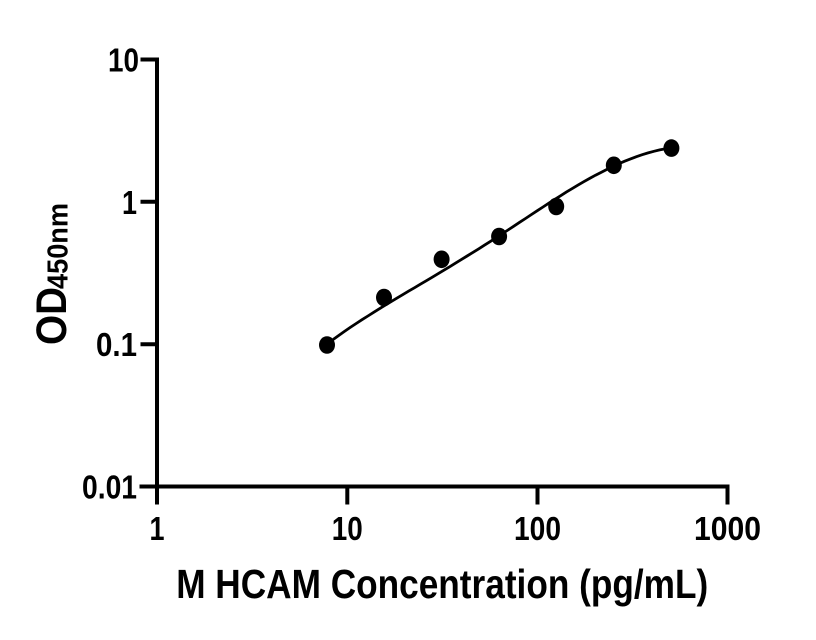 The image size is (816, 640). What do you see at coordinates (52, 316) in the screenshot?
I see `svg-text: OD` at bounding box center [52, 316].